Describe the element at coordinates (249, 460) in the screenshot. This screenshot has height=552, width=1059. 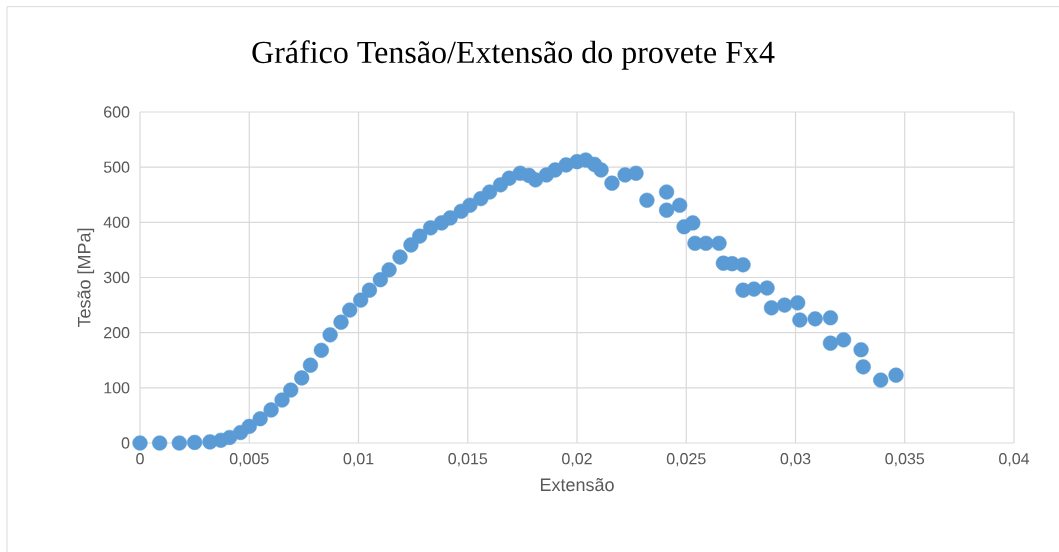
I see `x-tick-label: 0,005` at that location.